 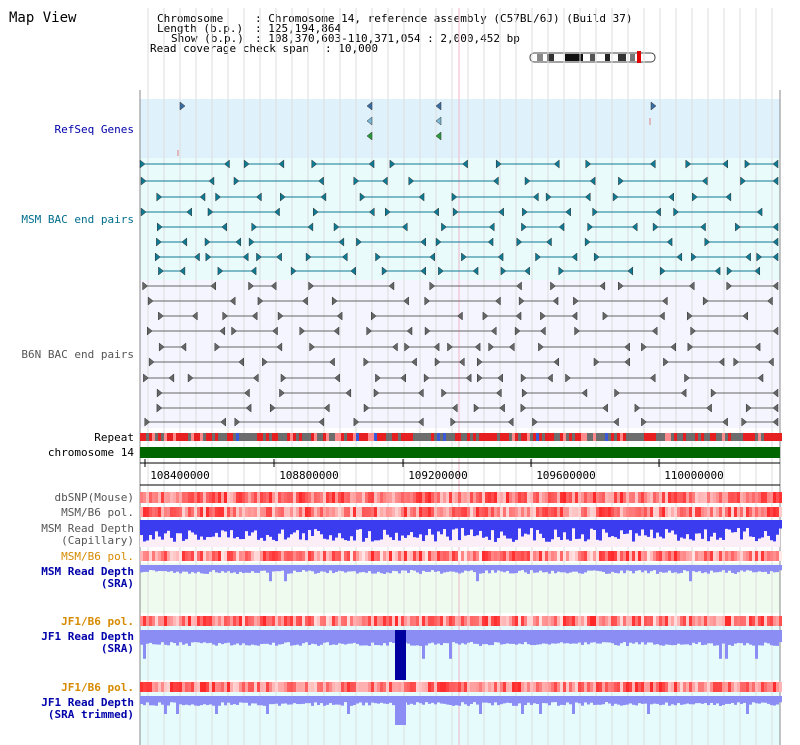 I want to click on ideogram-band, so click(x=607, y=57).